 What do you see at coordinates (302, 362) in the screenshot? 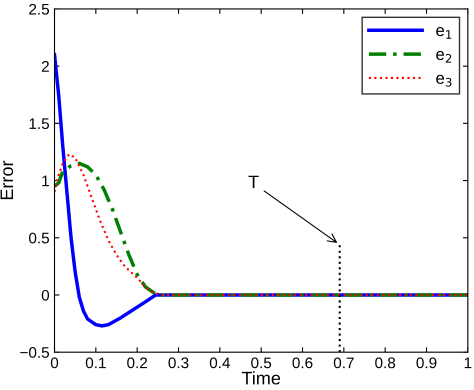
I see `x-tick-label: 0.6` at bounding box center [302, 362].